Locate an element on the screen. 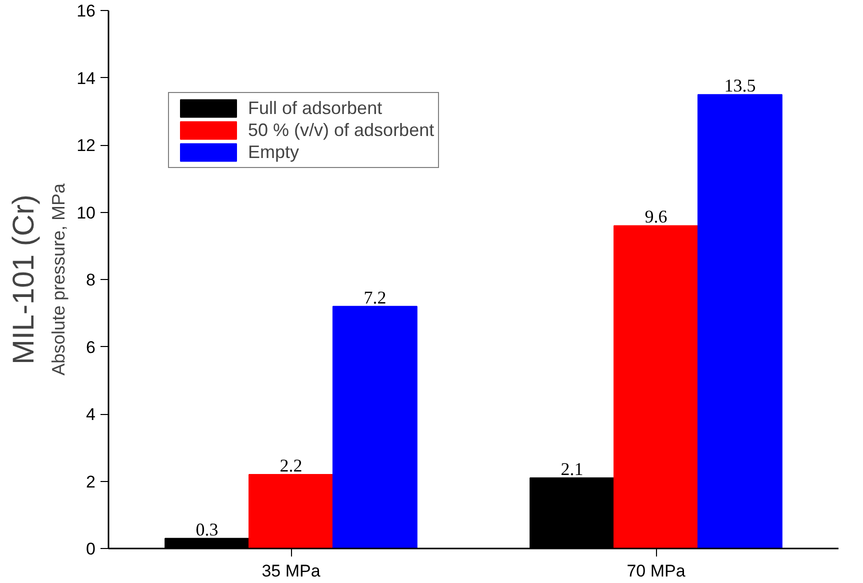 This screenshot has width=863, height=583. y-tick-label: 6 is located at coordinates (91, 347).